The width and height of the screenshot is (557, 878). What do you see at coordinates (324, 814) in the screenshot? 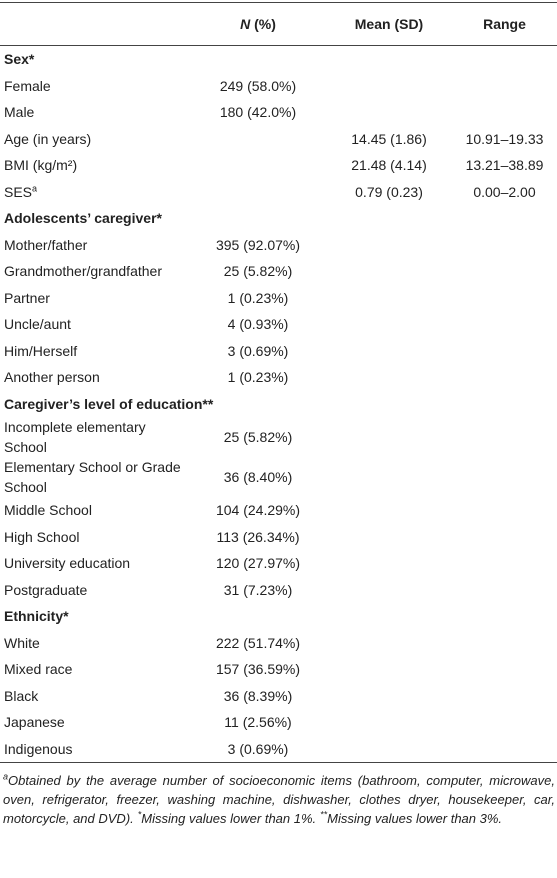
I see `footnote-mark: **` at bounding box center [324, 814].